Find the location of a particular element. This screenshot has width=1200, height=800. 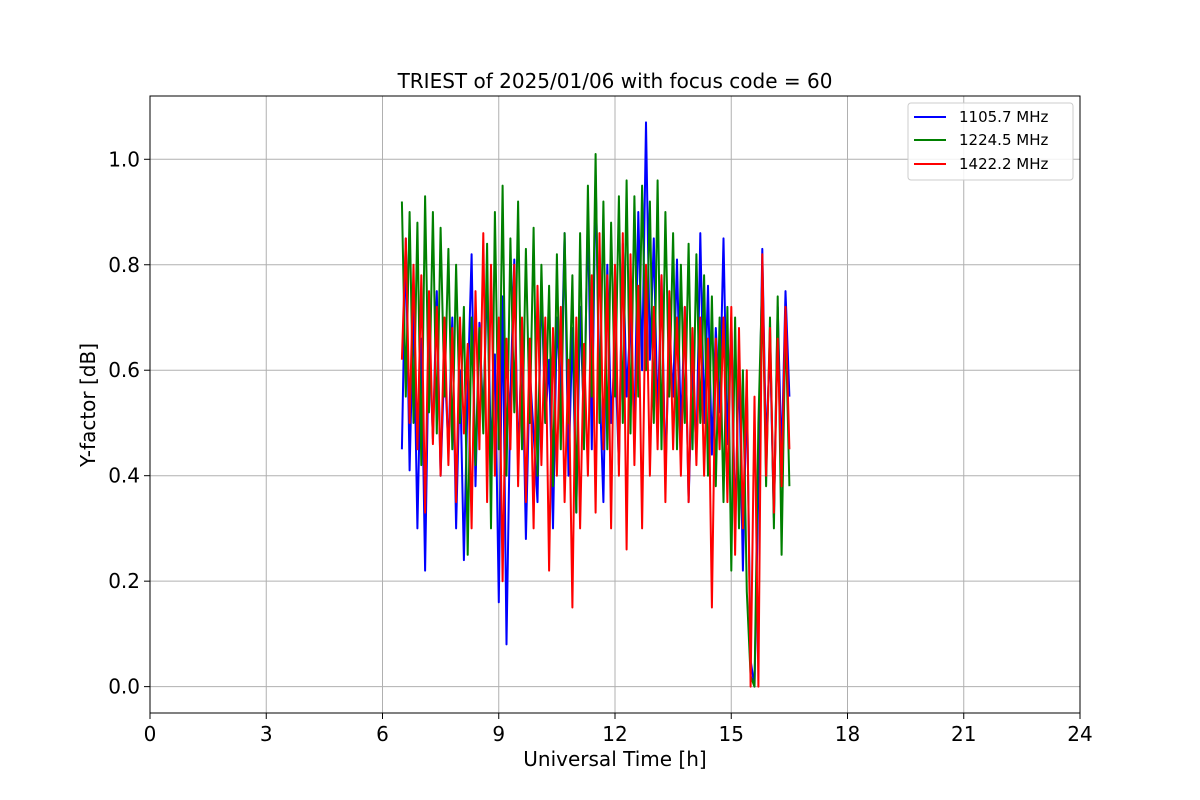

y-tick-label: 0.2 is located at coordinates (124, 581).